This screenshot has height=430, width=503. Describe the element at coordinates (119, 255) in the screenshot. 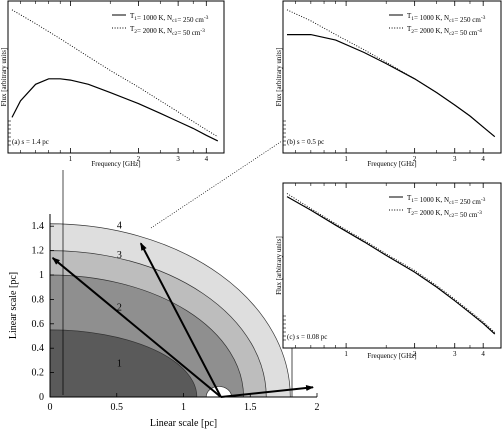

I see `region-label-3: 3` at that location.